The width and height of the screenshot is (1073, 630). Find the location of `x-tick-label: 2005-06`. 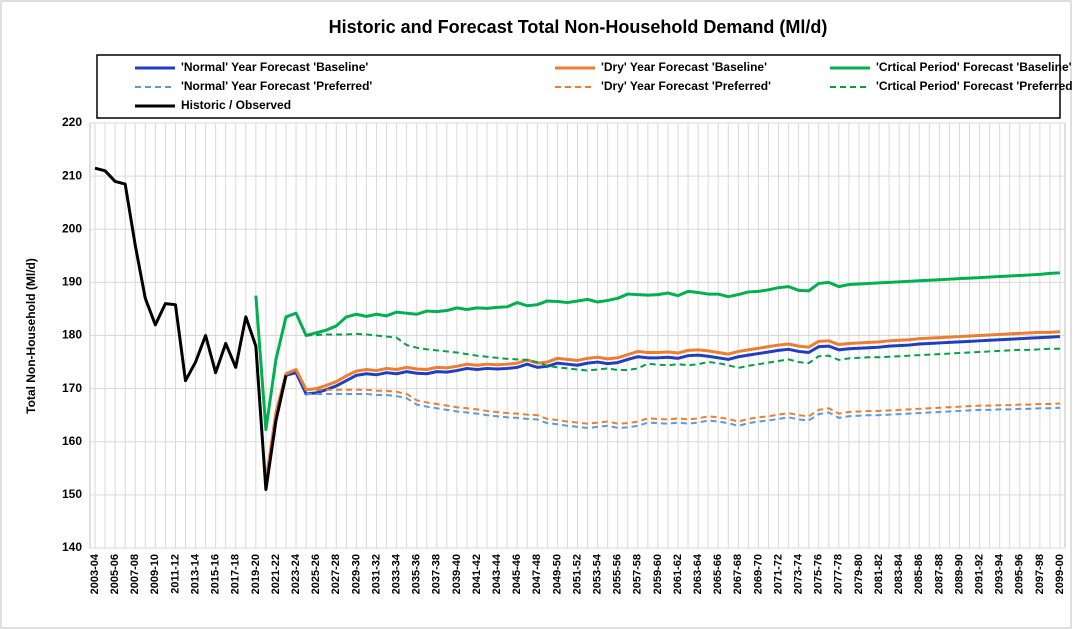

x-tick-label: 2005-06 is located at coordinates (115, 574).